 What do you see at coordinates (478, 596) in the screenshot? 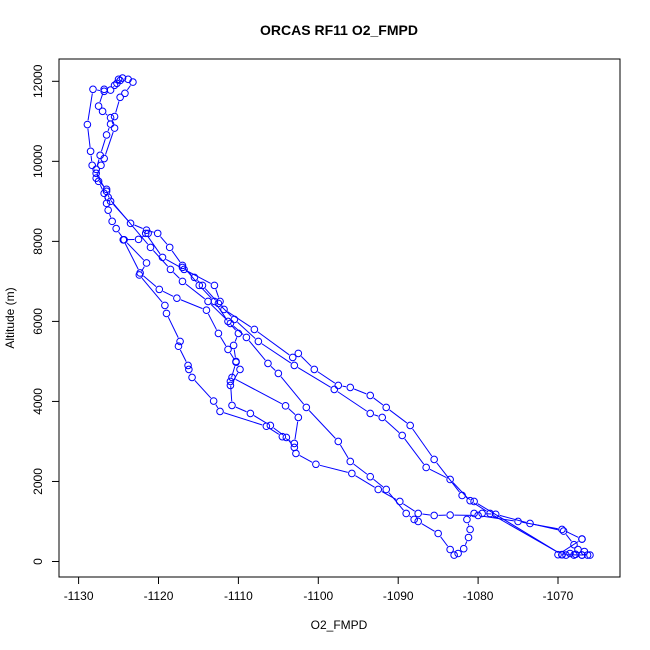
I see `x-tick-label: -1080` at bounding box center [478, 596].